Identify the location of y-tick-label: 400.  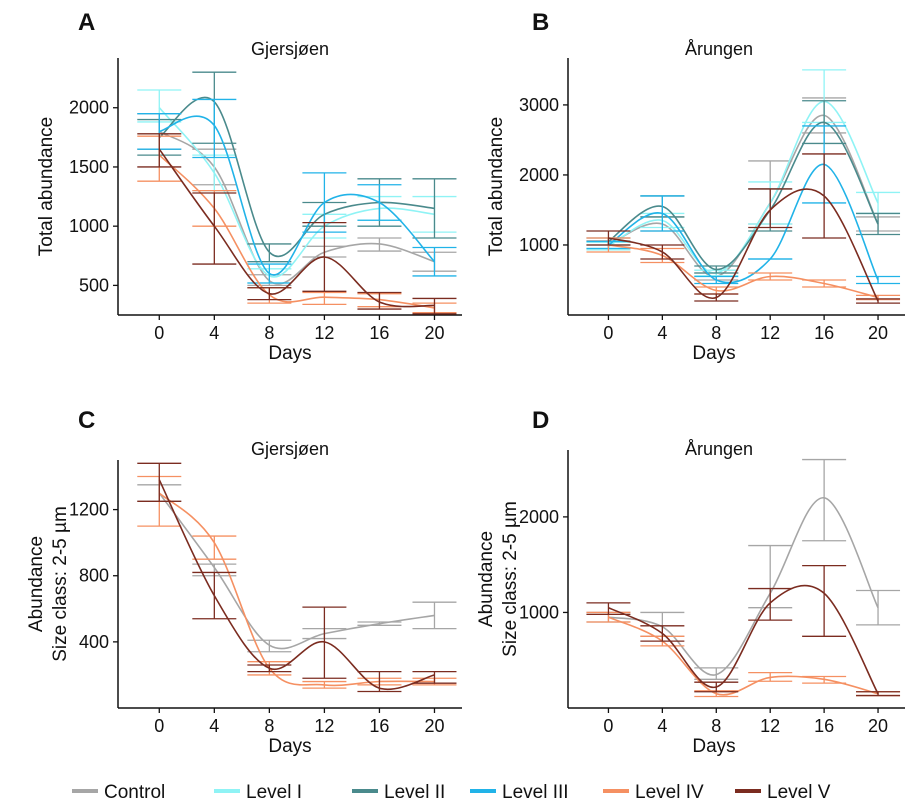
(94, 642).